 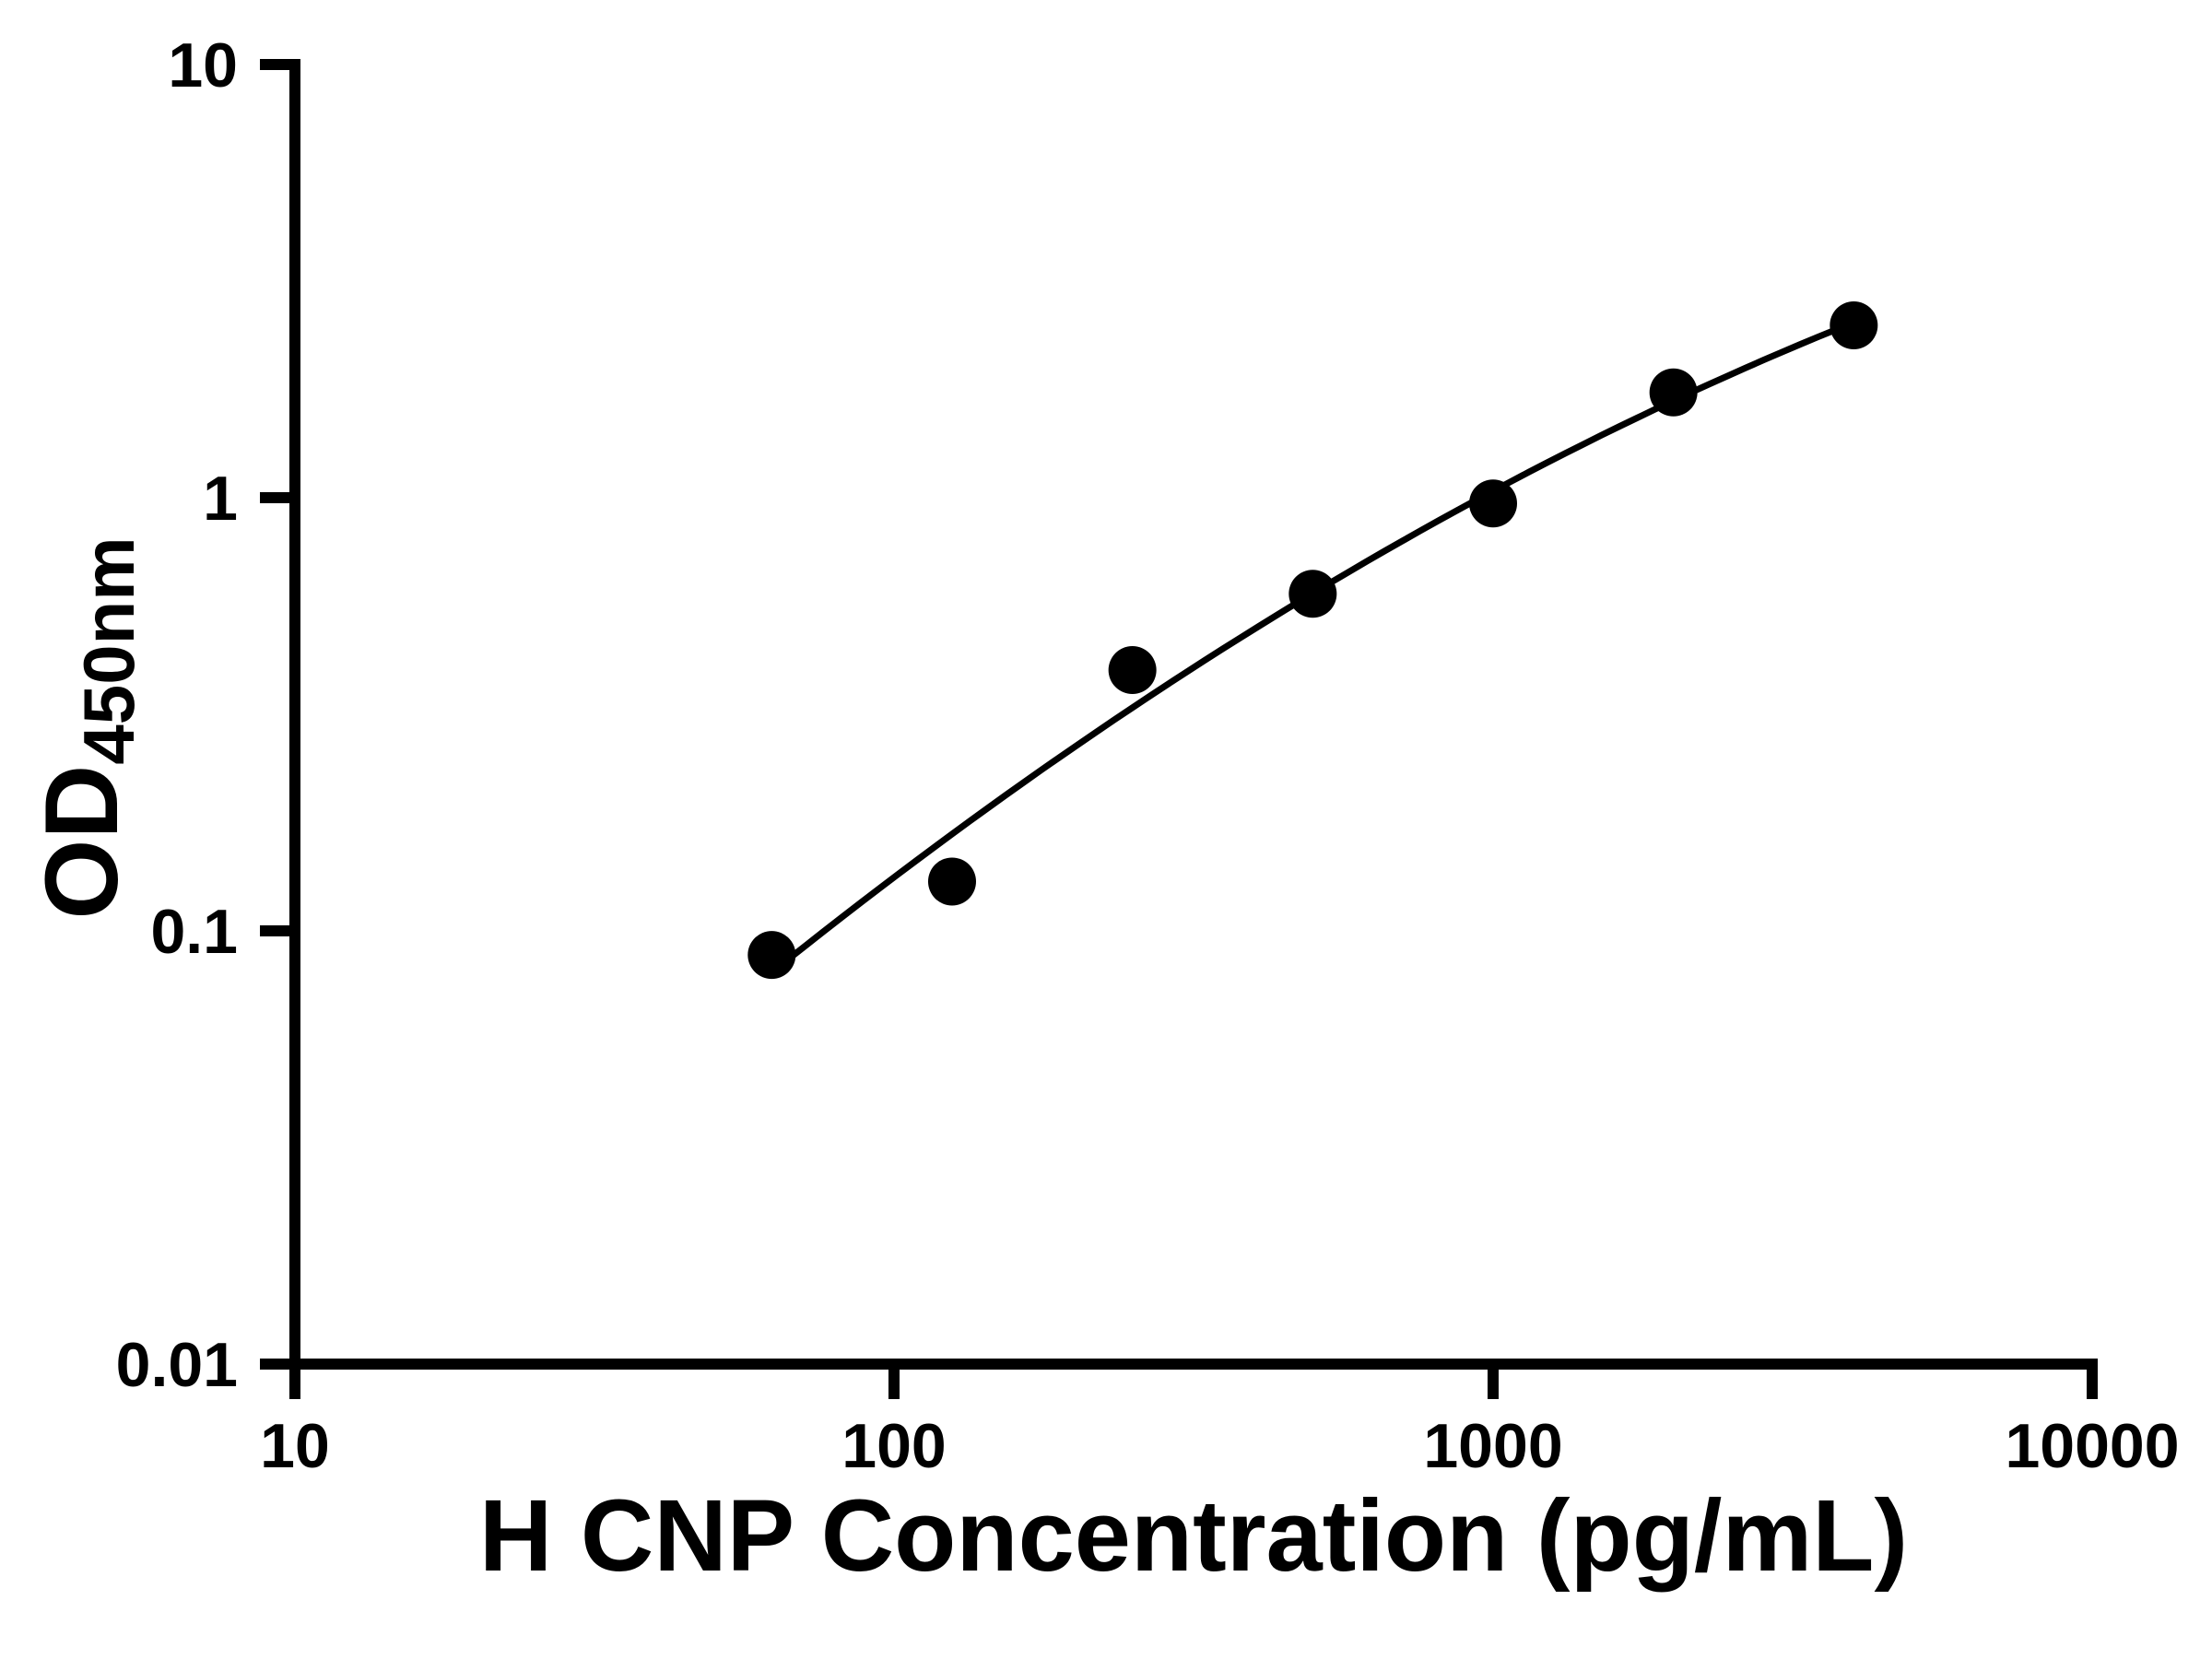 What do you see at coordinates (220, 499) in the screenshot?
I see `y-axis-tick-label: 1` at bounding box center [220, 499].